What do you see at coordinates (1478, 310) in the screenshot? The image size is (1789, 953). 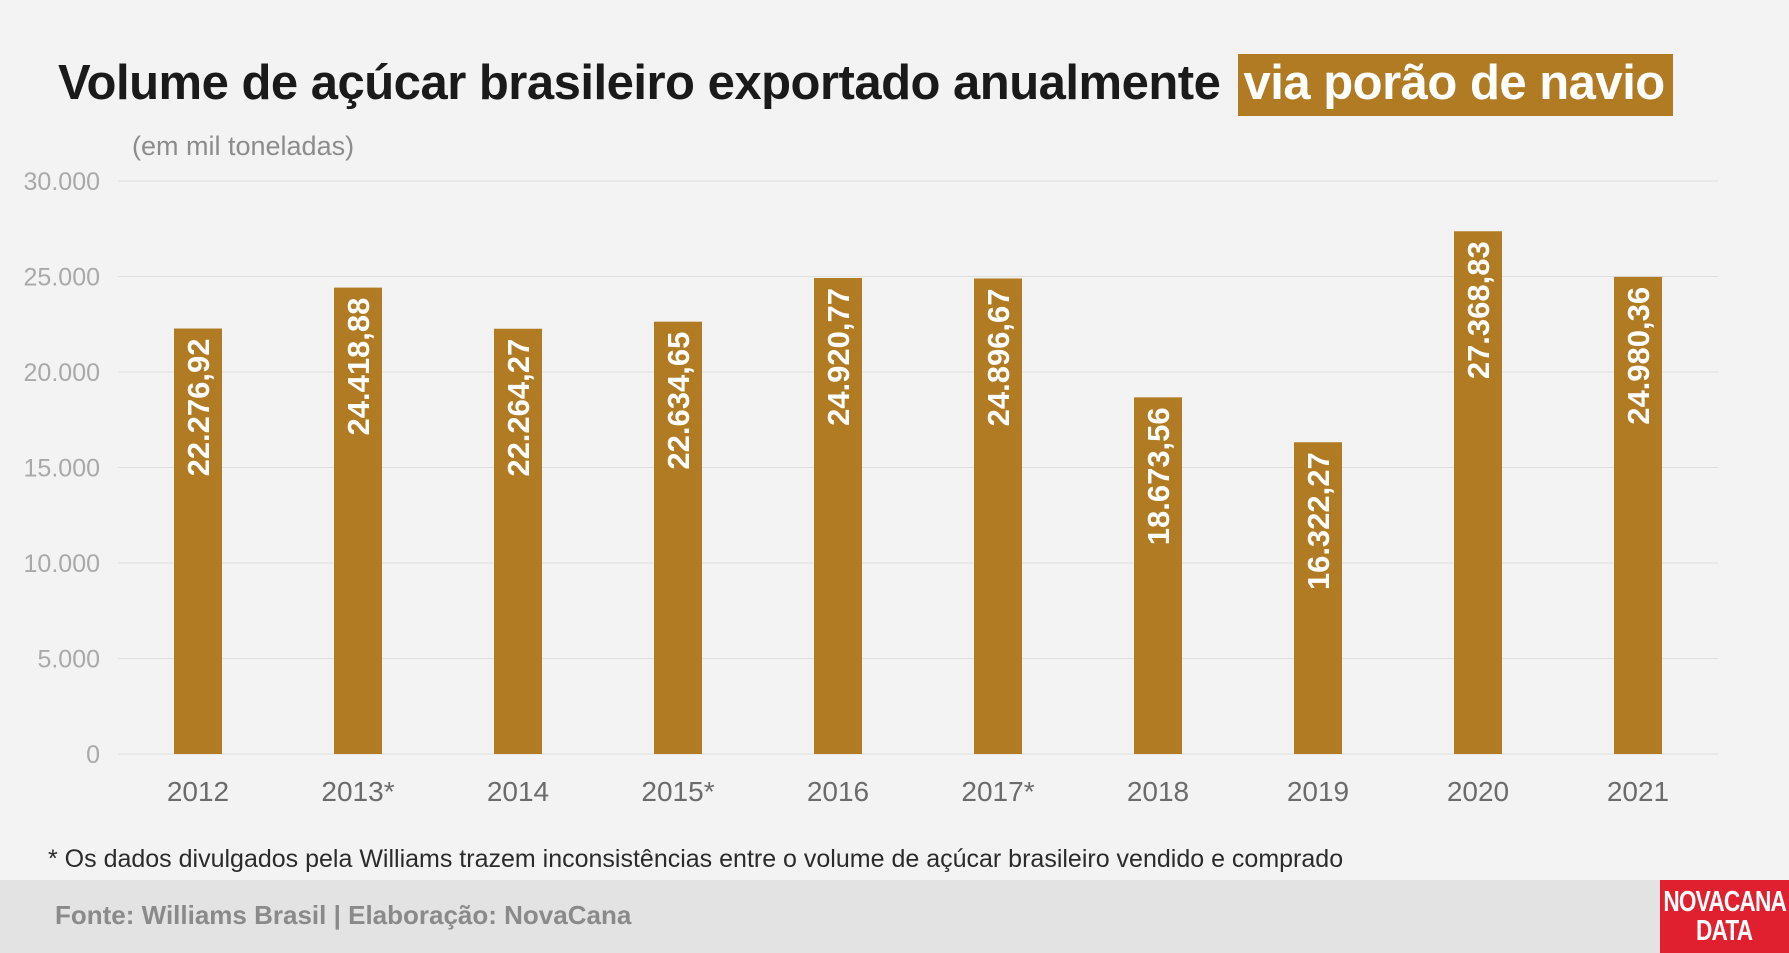 I see `bar-value-label: 27.368,83` at bounding box center [1478, 310].